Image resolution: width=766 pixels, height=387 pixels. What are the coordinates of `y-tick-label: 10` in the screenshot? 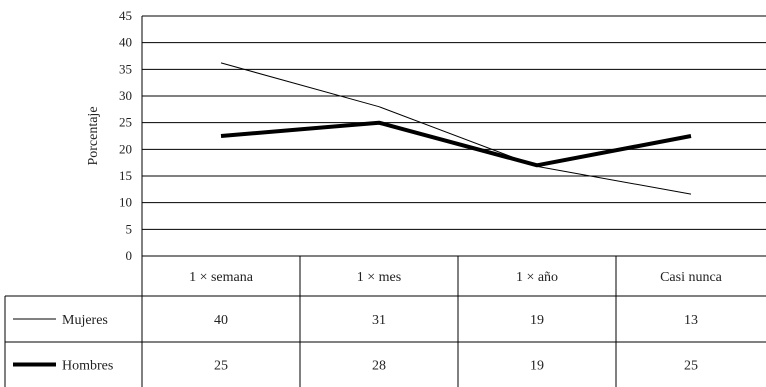 It's located at (125, 202).